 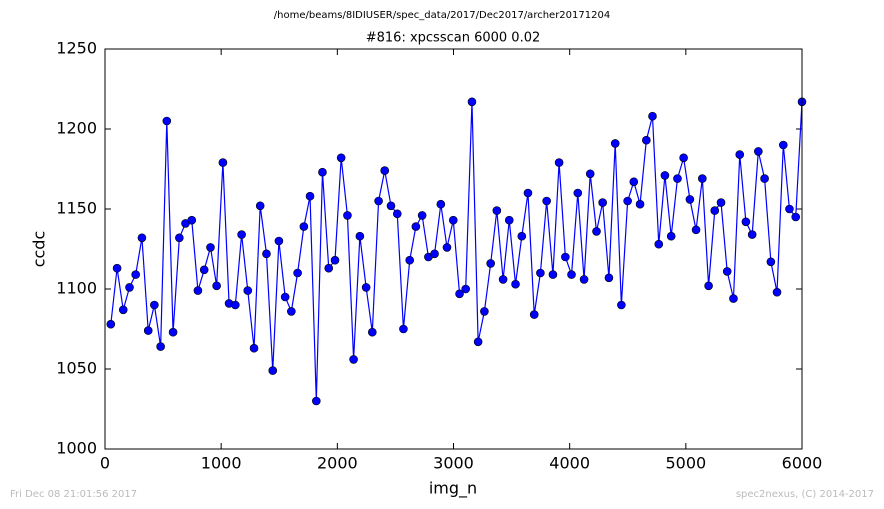 I want to click on footer-right: spec2nexus, (C) 2014-2017, so click(x=805, y=494).